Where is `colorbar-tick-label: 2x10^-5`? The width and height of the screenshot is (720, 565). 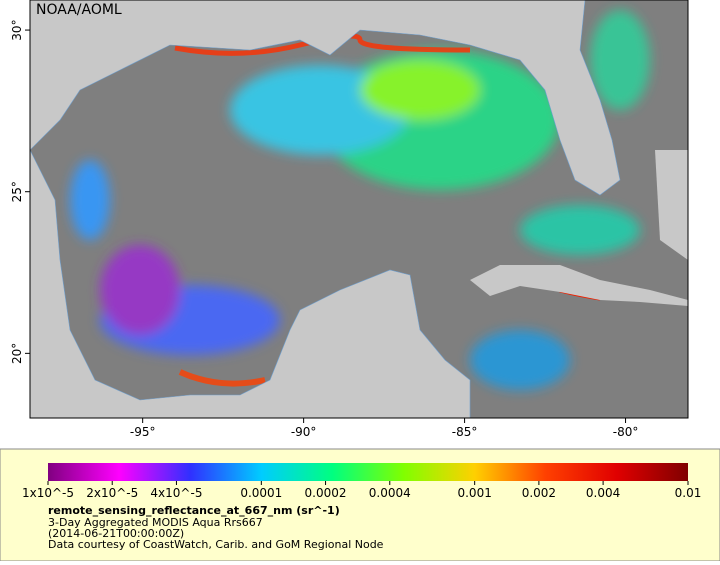
colorbar-tick-label: 2x10^-5 is located at coordinates (112, 493).